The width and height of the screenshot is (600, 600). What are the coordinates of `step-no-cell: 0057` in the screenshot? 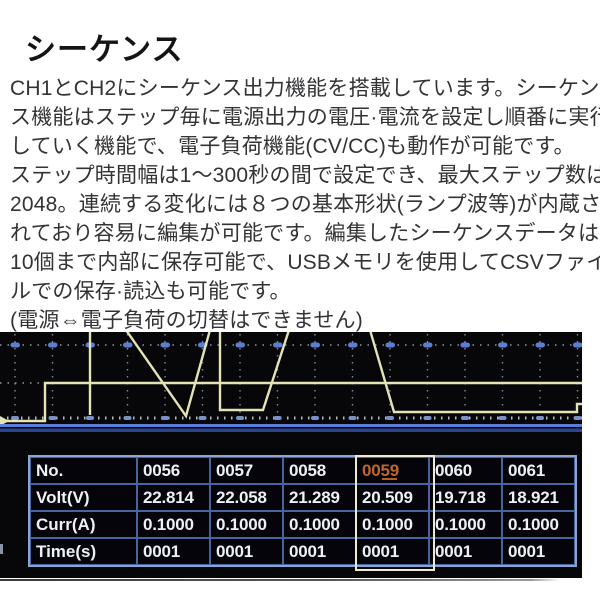 It's located at (246, 470).